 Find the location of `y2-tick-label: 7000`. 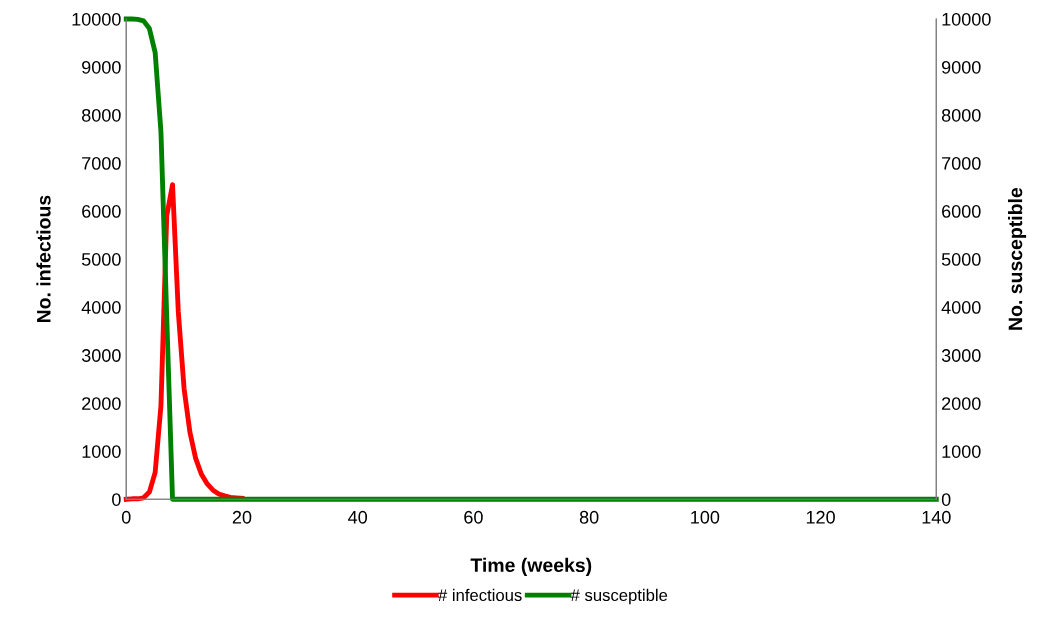

y2-tick-label: 7000 is located at coordinates (961, 163).